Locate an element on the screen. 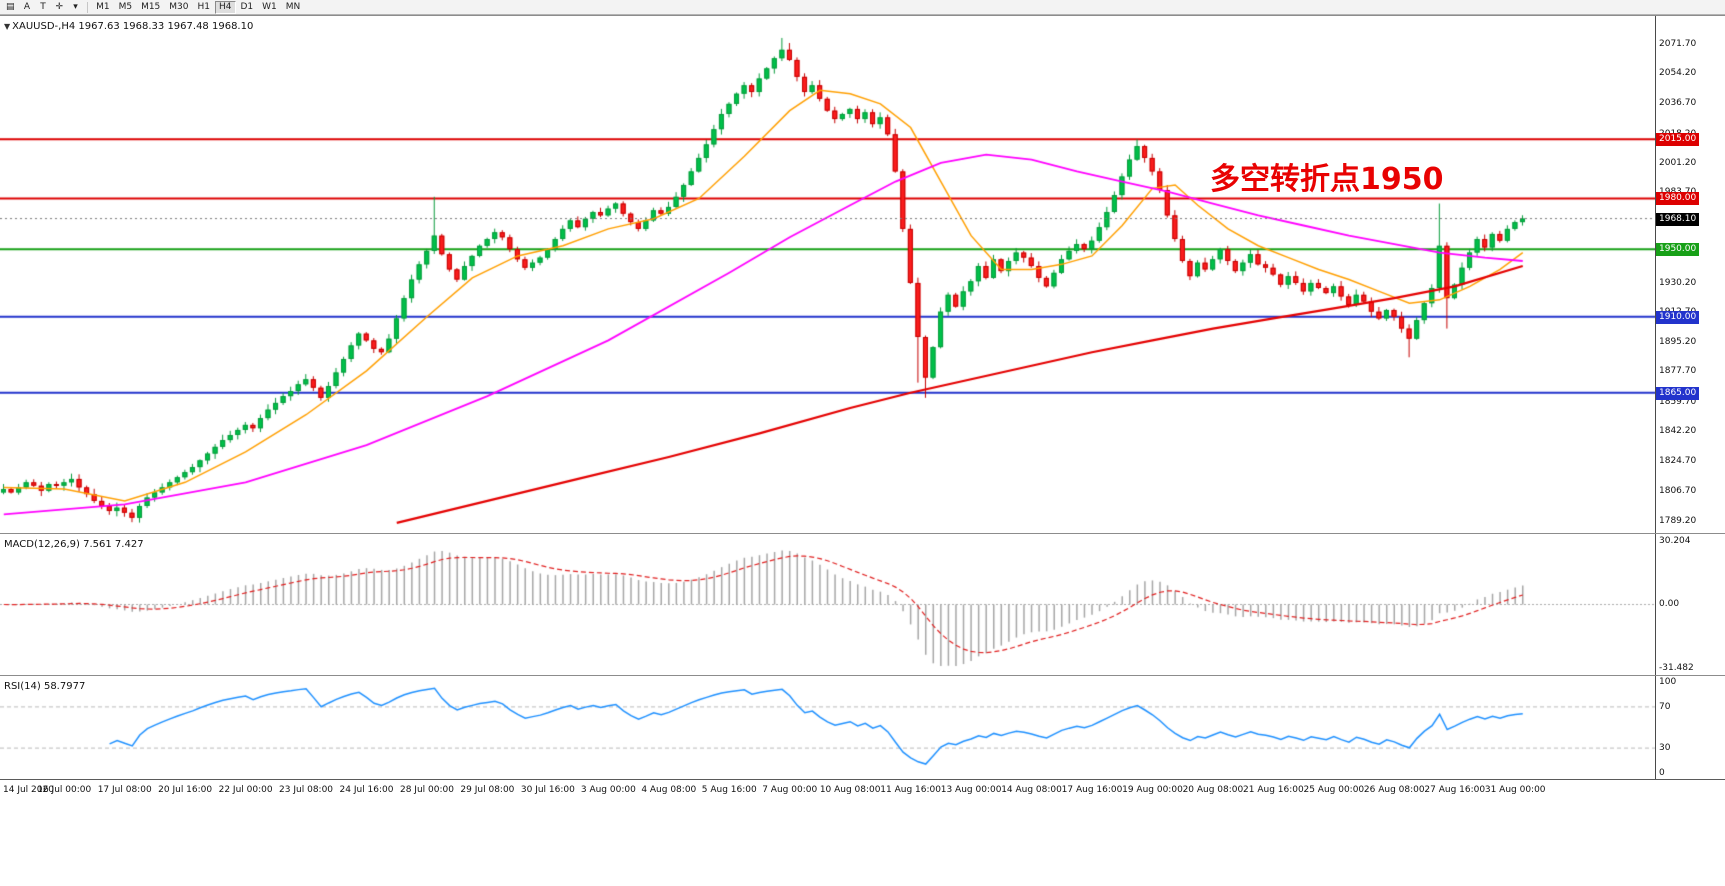  rsi-panel: RSI(14) 58.7977 100 70 30 0 is located at coordinates (862, 727).